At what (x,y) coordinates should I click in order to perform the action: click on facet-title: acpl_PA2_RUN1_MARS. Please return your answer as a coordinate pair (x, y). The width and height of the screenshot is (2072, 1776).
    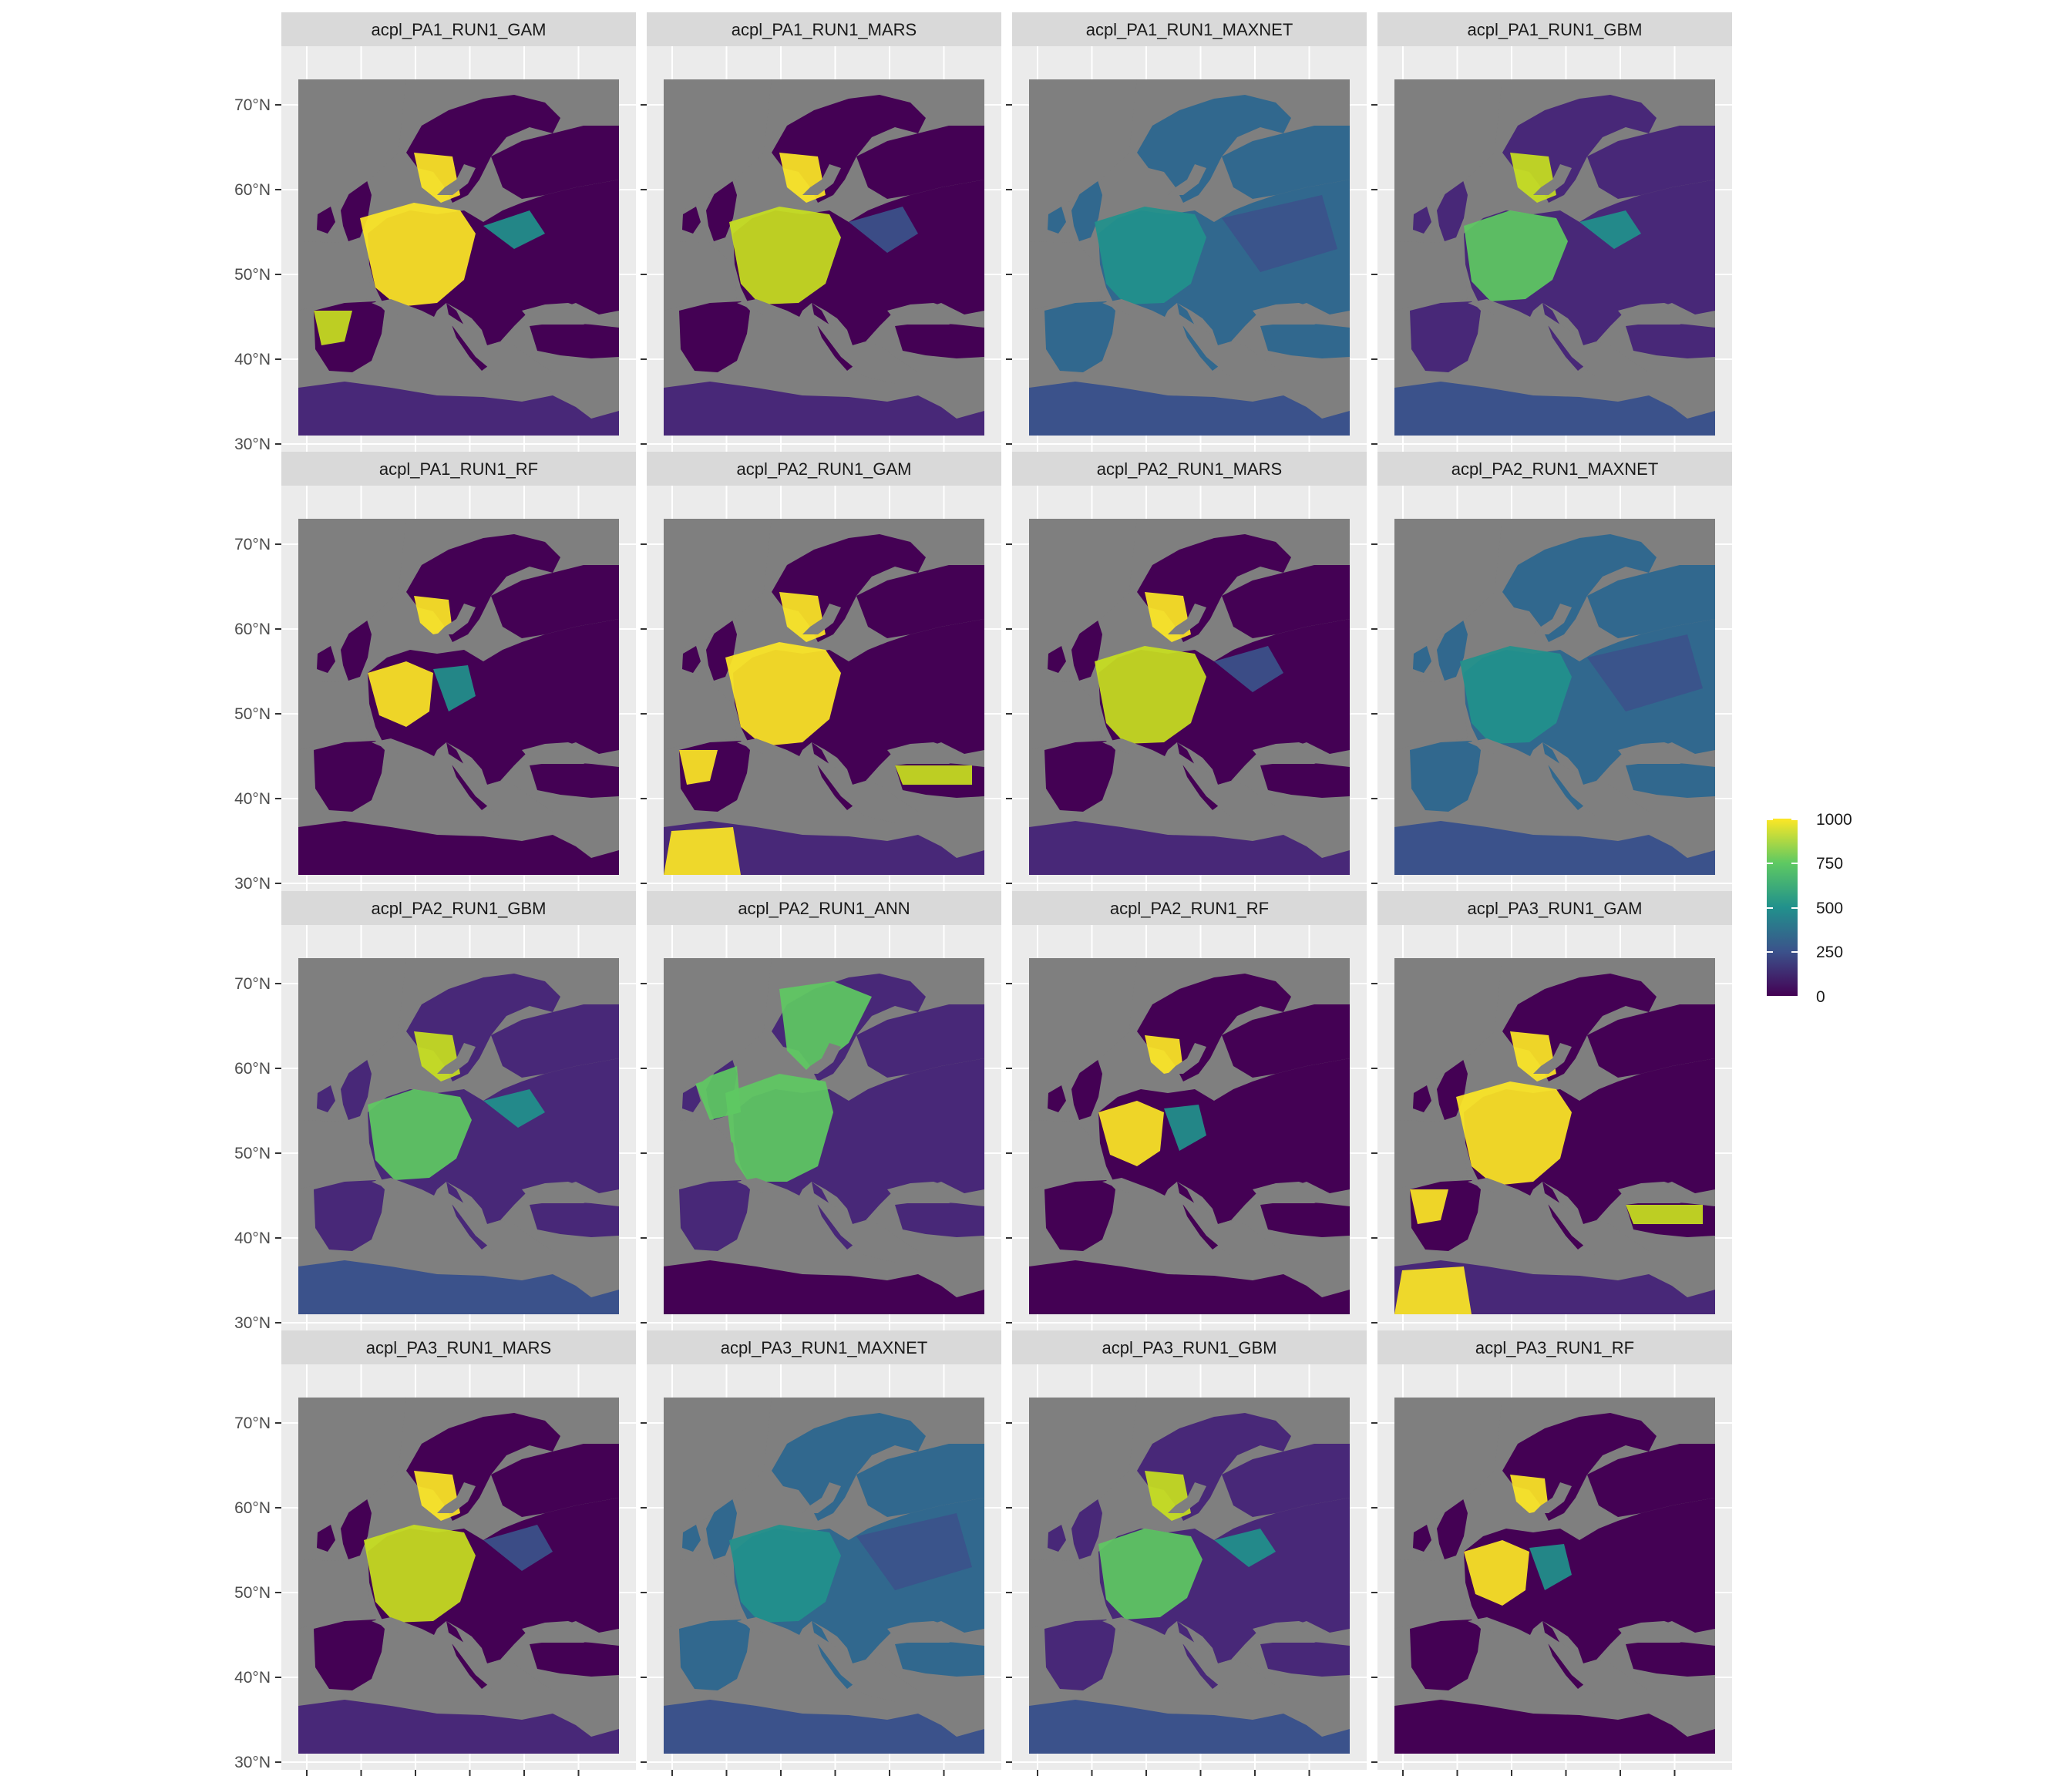
    Looking at the image, I should click on (1190, 469).